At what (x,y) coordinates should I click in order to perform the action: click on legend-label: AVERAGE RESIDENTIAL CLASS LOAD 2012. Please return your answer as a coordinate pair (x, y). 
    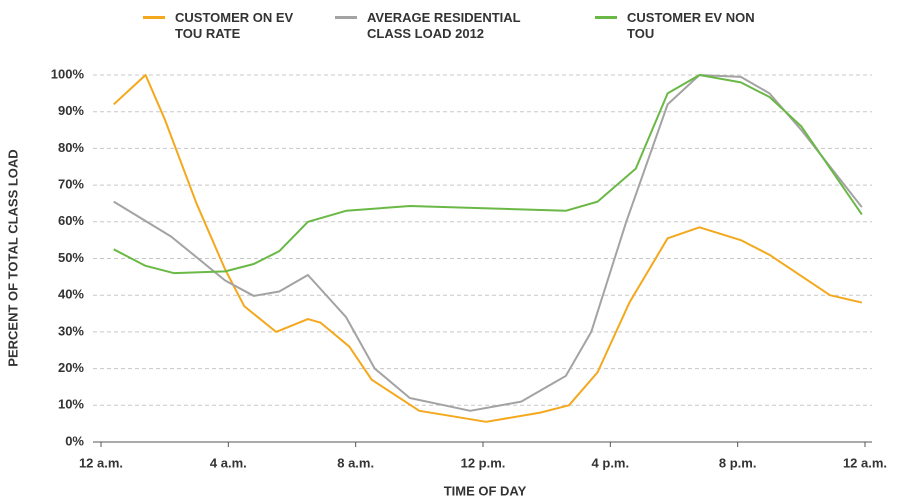
    Looking at the image, I should click on (444, 25).